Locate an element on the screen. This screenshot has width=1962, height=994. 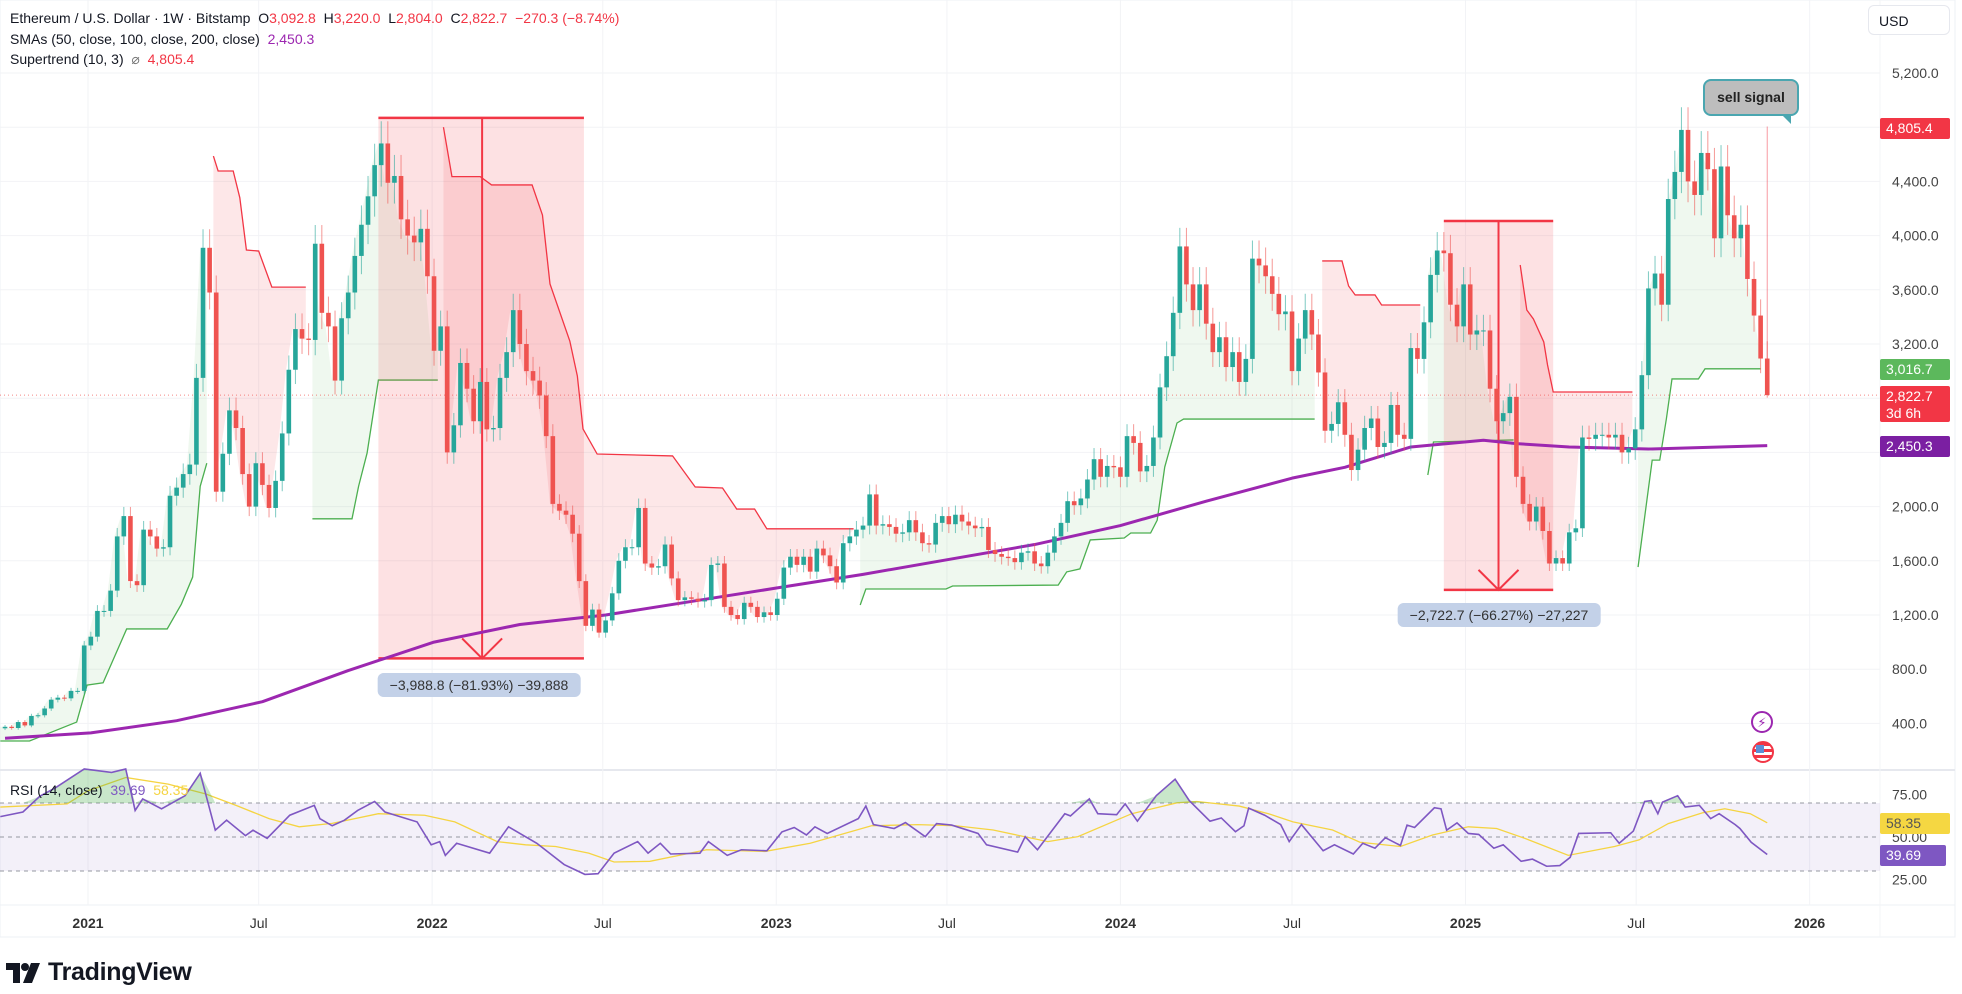
sell-signal-callout: sell signal is located at coordinates (1751, 101).